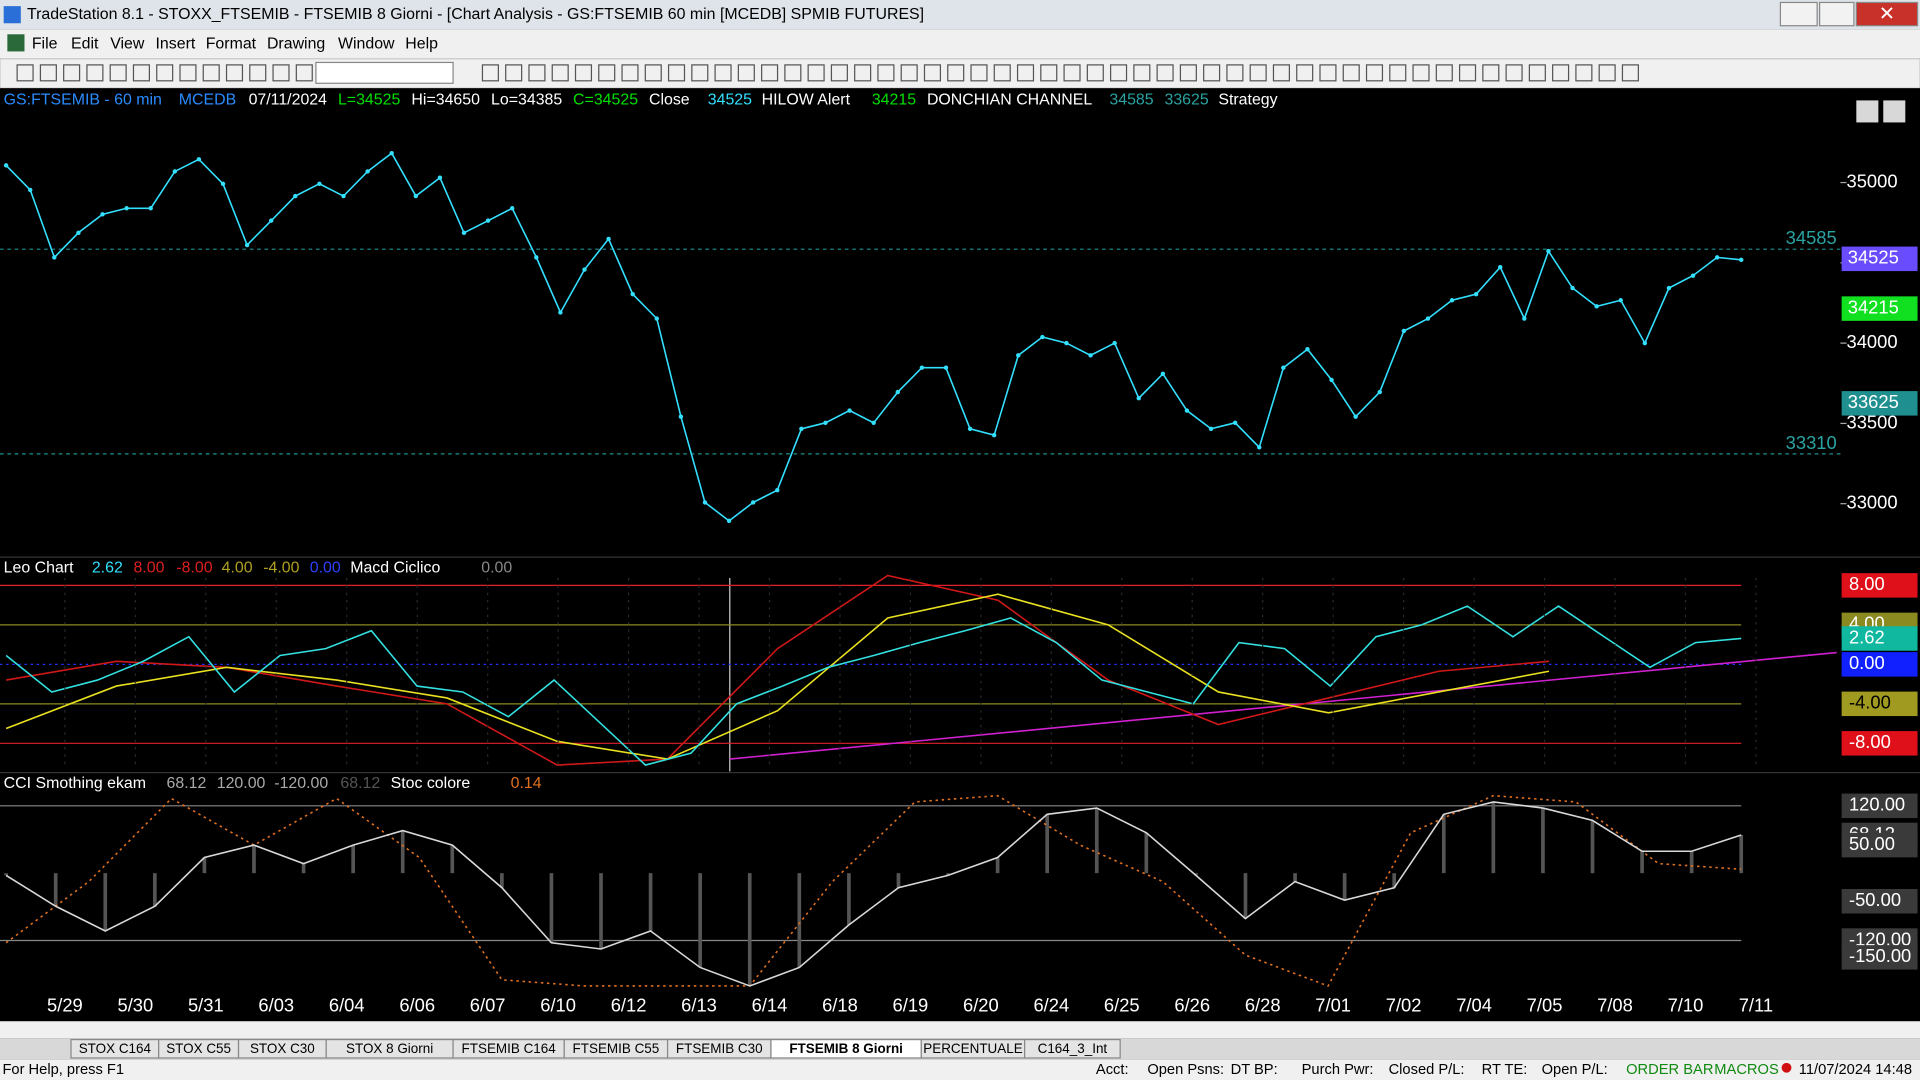 This screenshot has width=1920, height=1080. What do you see at coordinates (616, 1048) in the screenshot?
I see `sheet-tab-label: FTSEMIB C55` at bounding box center [616, 1048].